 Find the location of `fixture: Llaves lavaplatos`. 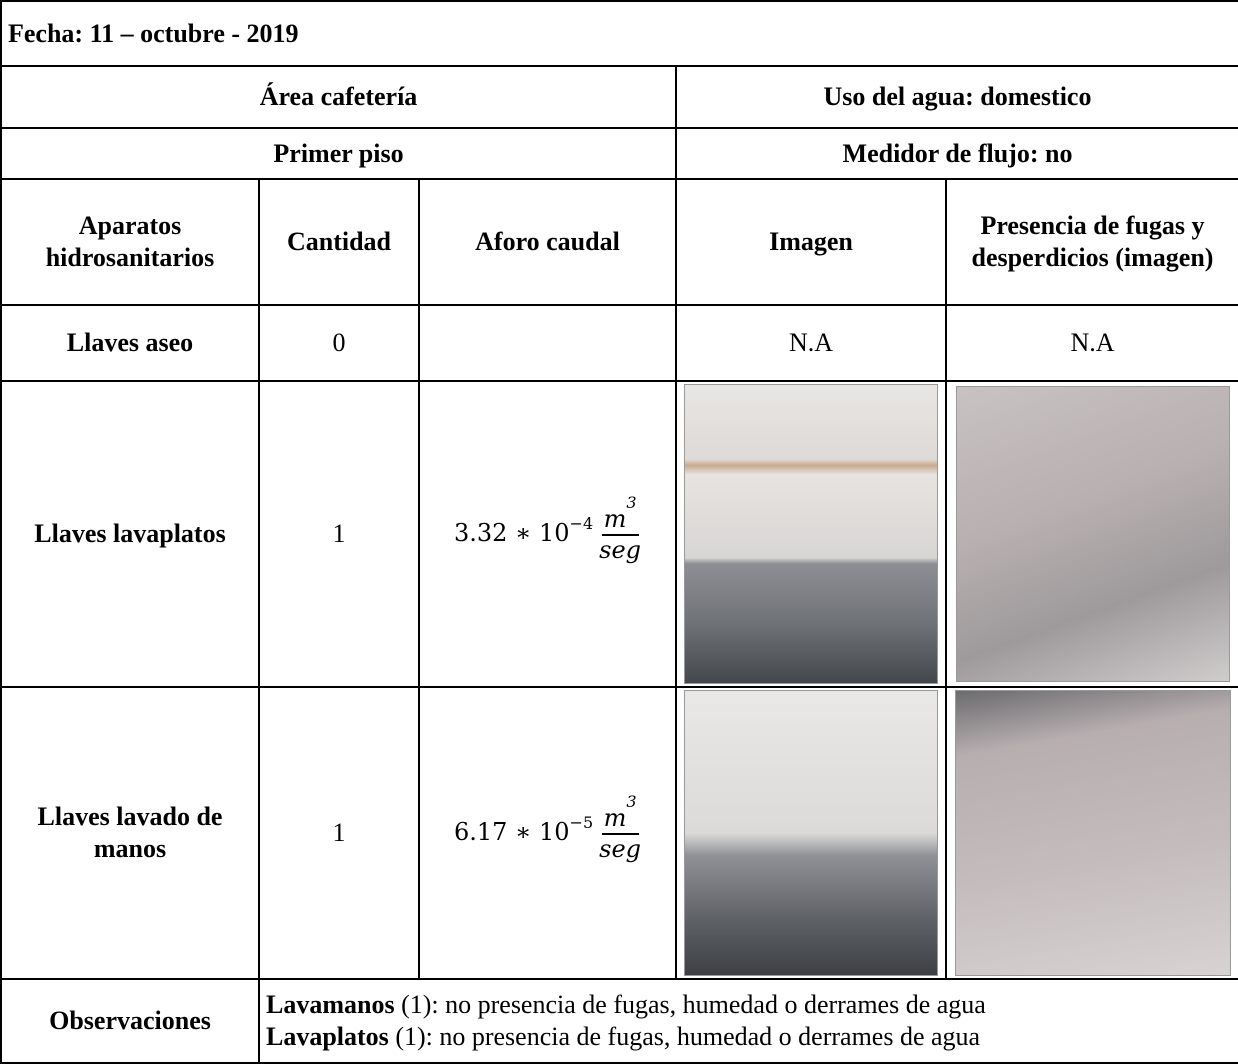

fixture: Llaves lavaplatos is located at coordinates (130, 534).